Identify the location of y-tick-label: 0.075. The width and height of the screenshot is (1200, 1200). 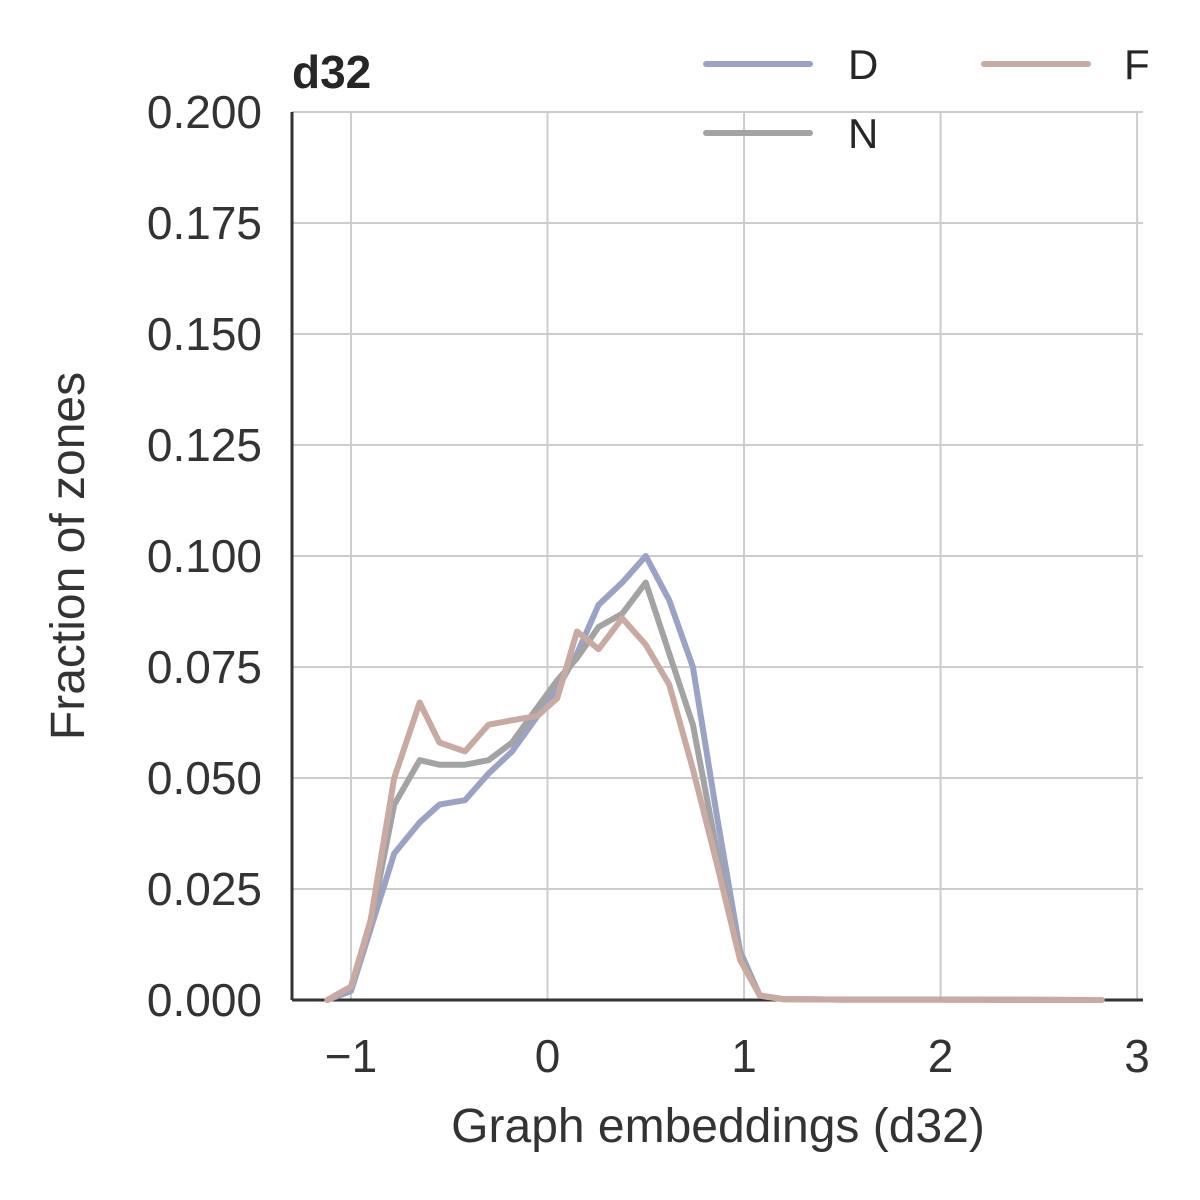
(204, 667).